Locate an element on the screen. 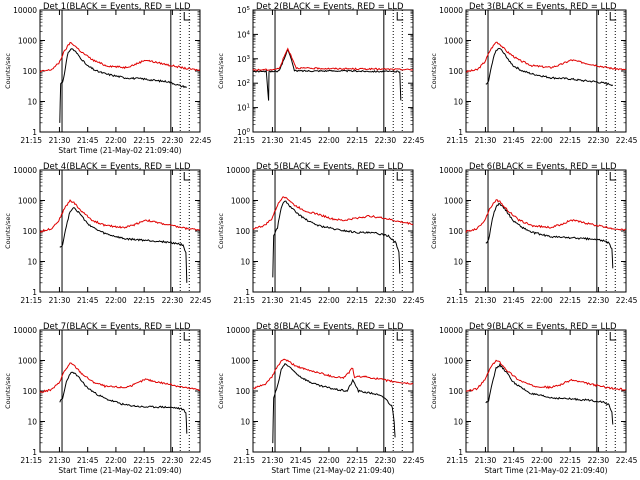 The width and height of the screenshot is (640, 480). y-tick-label: 102 is located at coordinates (243, 83).